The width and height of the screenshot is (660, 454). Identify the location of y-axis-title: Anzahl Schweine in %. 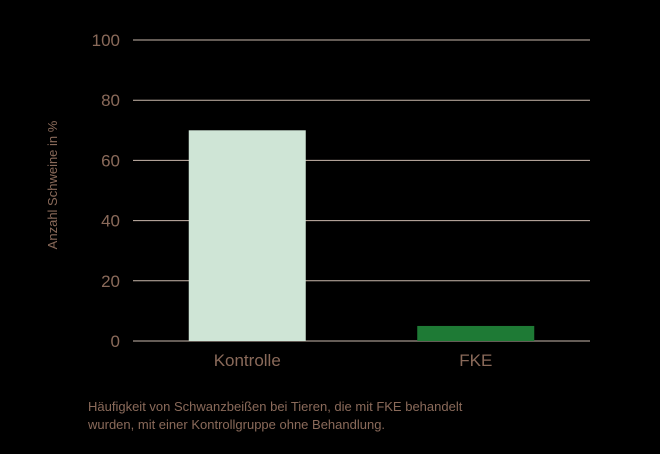
(52, 184).